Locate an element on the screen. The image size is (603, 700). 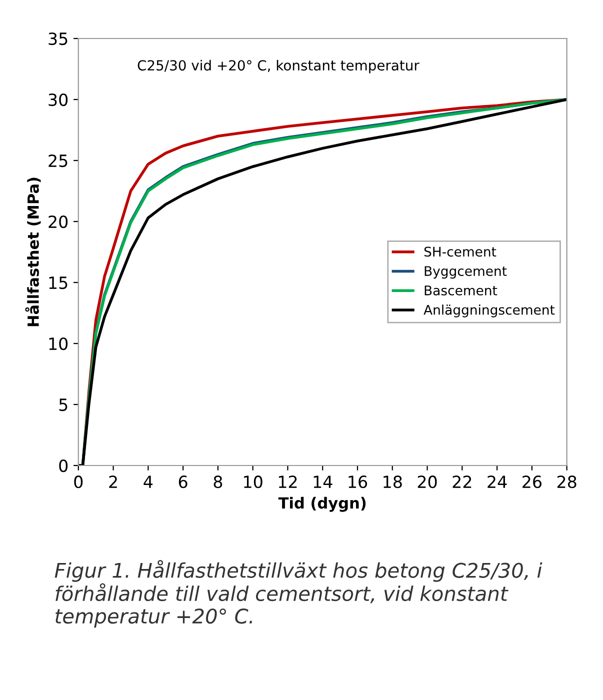
x-tick-label: 18 is located at coordinates (393, 482).